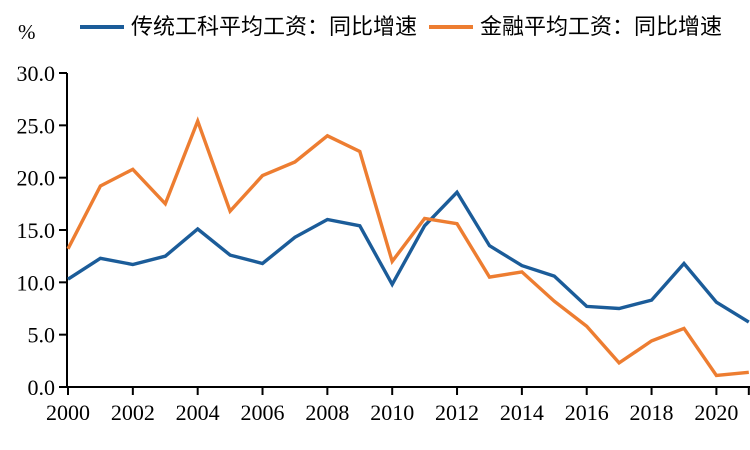 Image resolution: width=750 pixels, height=450 pixels. Describe the element at coordinates (457, 412) in the screenshot. I see `x-tick-label: 2012` at that location.